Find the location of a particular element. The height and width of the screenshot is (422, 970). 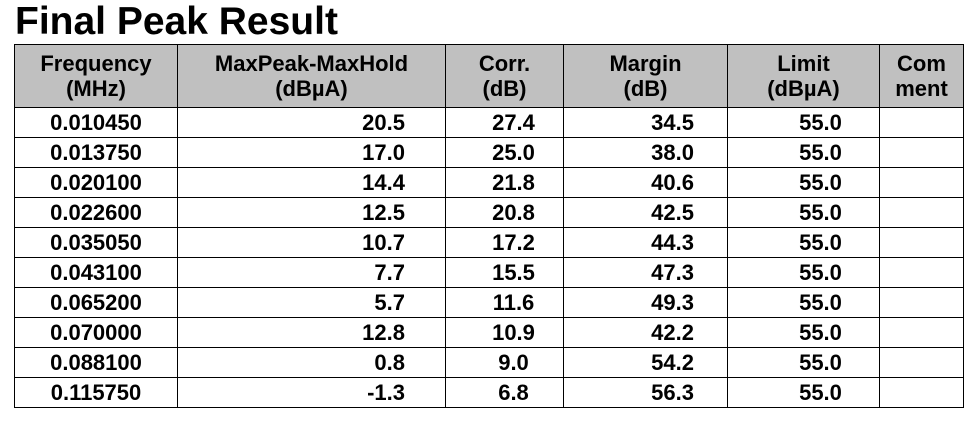

cell-margin: 44.3 is located at coordinates (645, 242).